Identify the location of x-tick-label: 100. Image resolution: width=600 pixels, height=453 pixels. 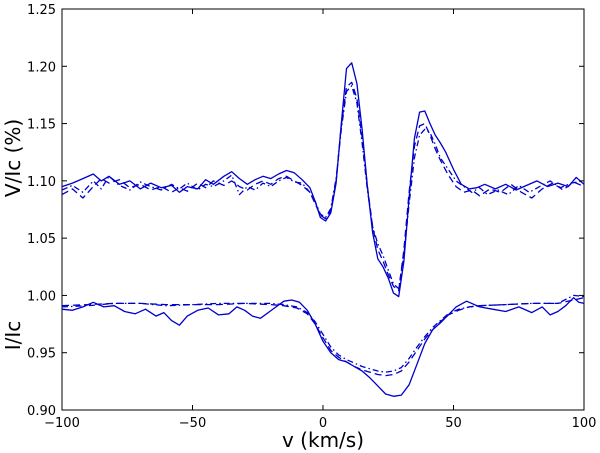
(584, 423).